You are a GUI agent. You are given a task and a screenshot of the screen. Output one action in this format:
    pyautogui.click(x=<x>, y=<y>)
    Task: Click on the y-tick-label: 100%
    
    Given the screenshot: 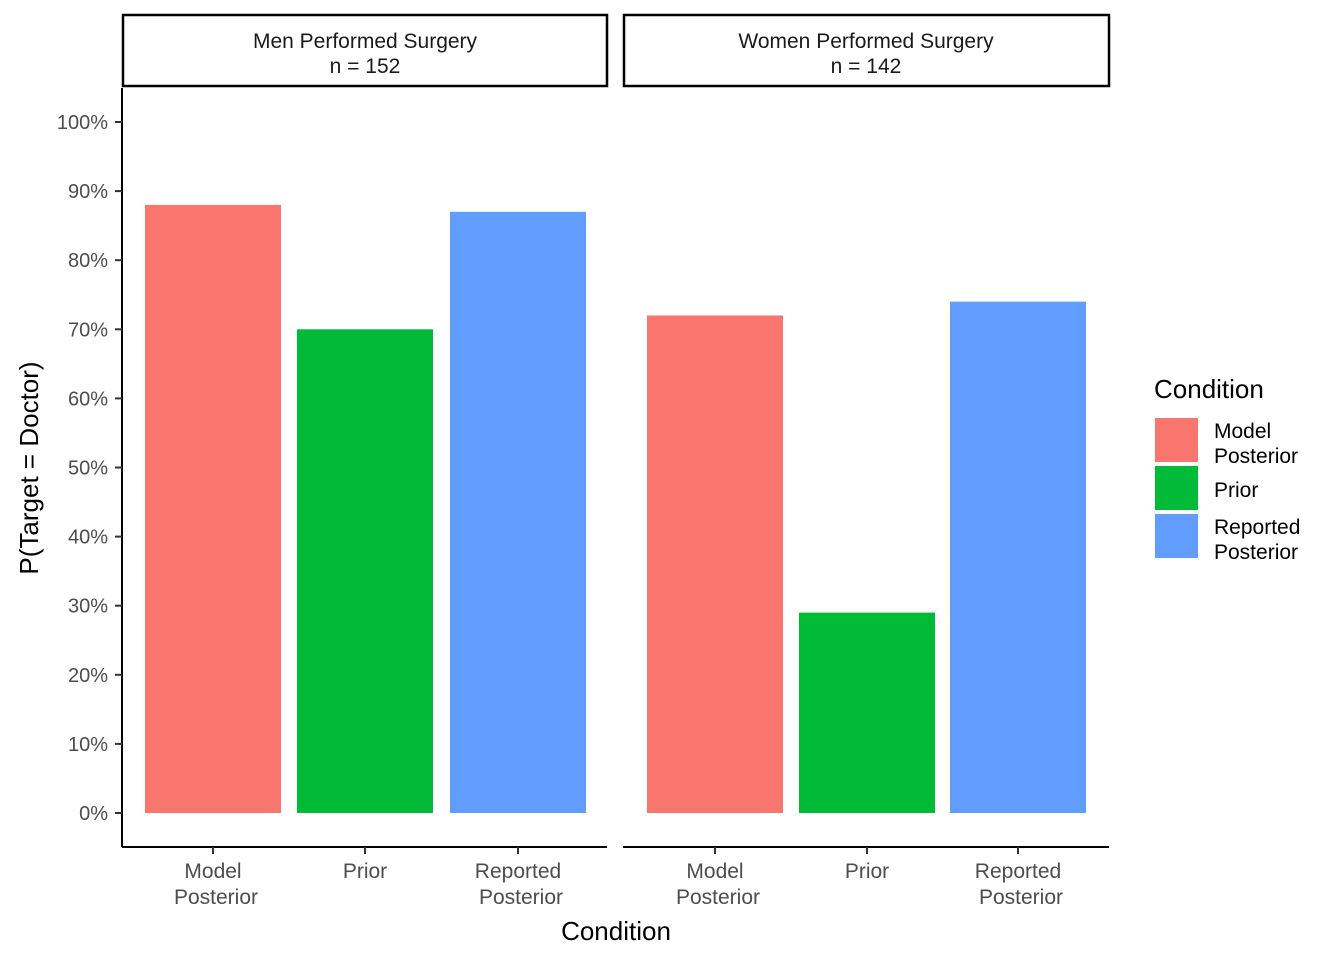 What is the action you would take?
    pyautogui.click(x=82, y=123)
    